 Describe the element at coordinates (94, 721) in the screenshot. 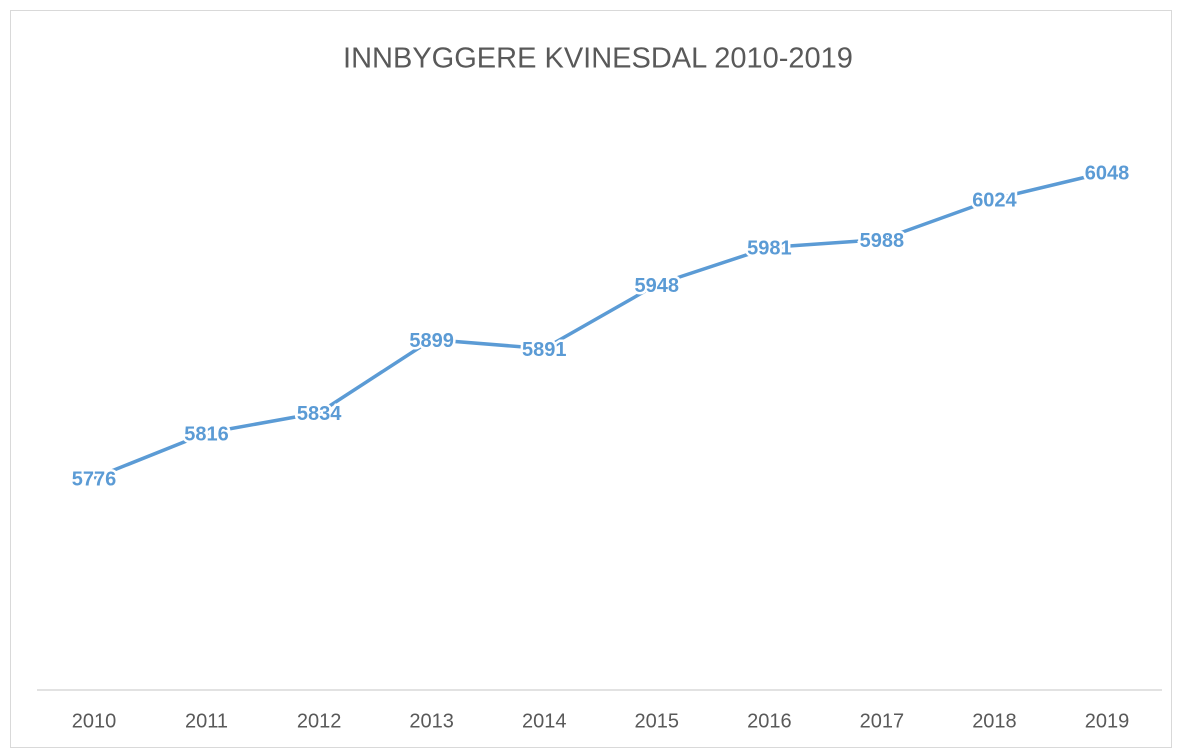

I see `x-tick-label: 2010` at that location.